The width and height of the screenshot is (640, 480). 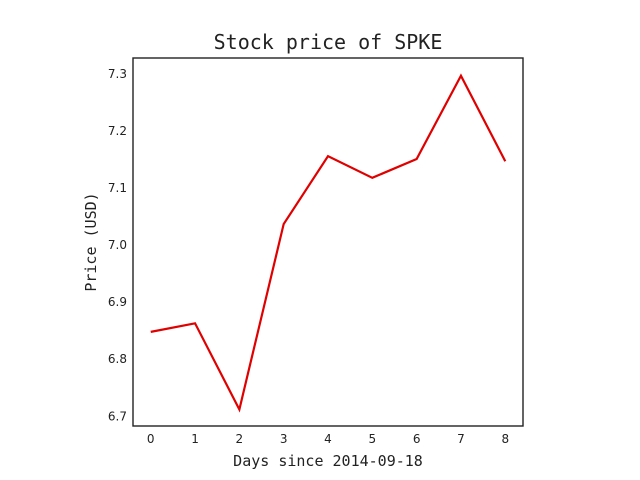 What do you see at coordinates (117, 416) in the screenshot?
I see `y-tick-label: 6.7` at bounding box center [117, 416].